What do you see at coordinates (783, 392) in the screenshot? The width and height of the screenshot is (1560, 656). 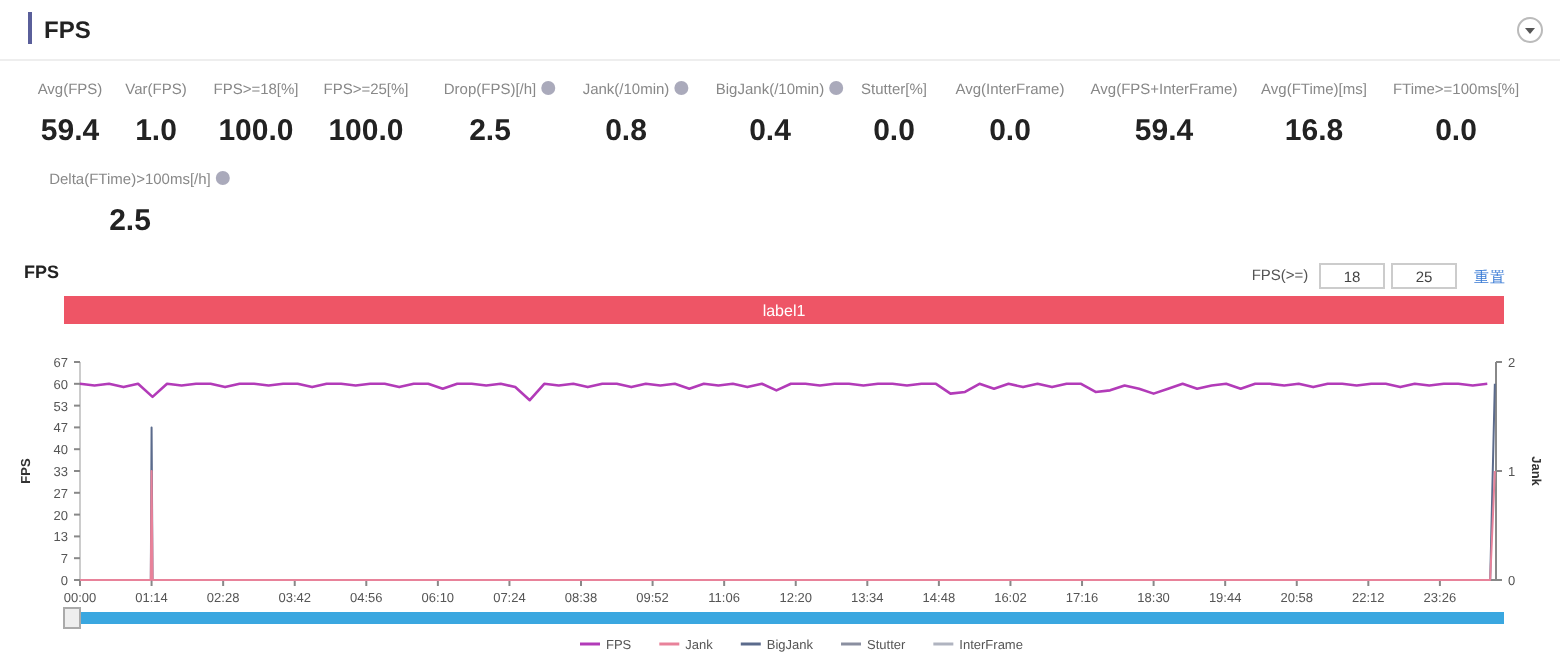 I see `line-series` at bounding box center [783, 392].